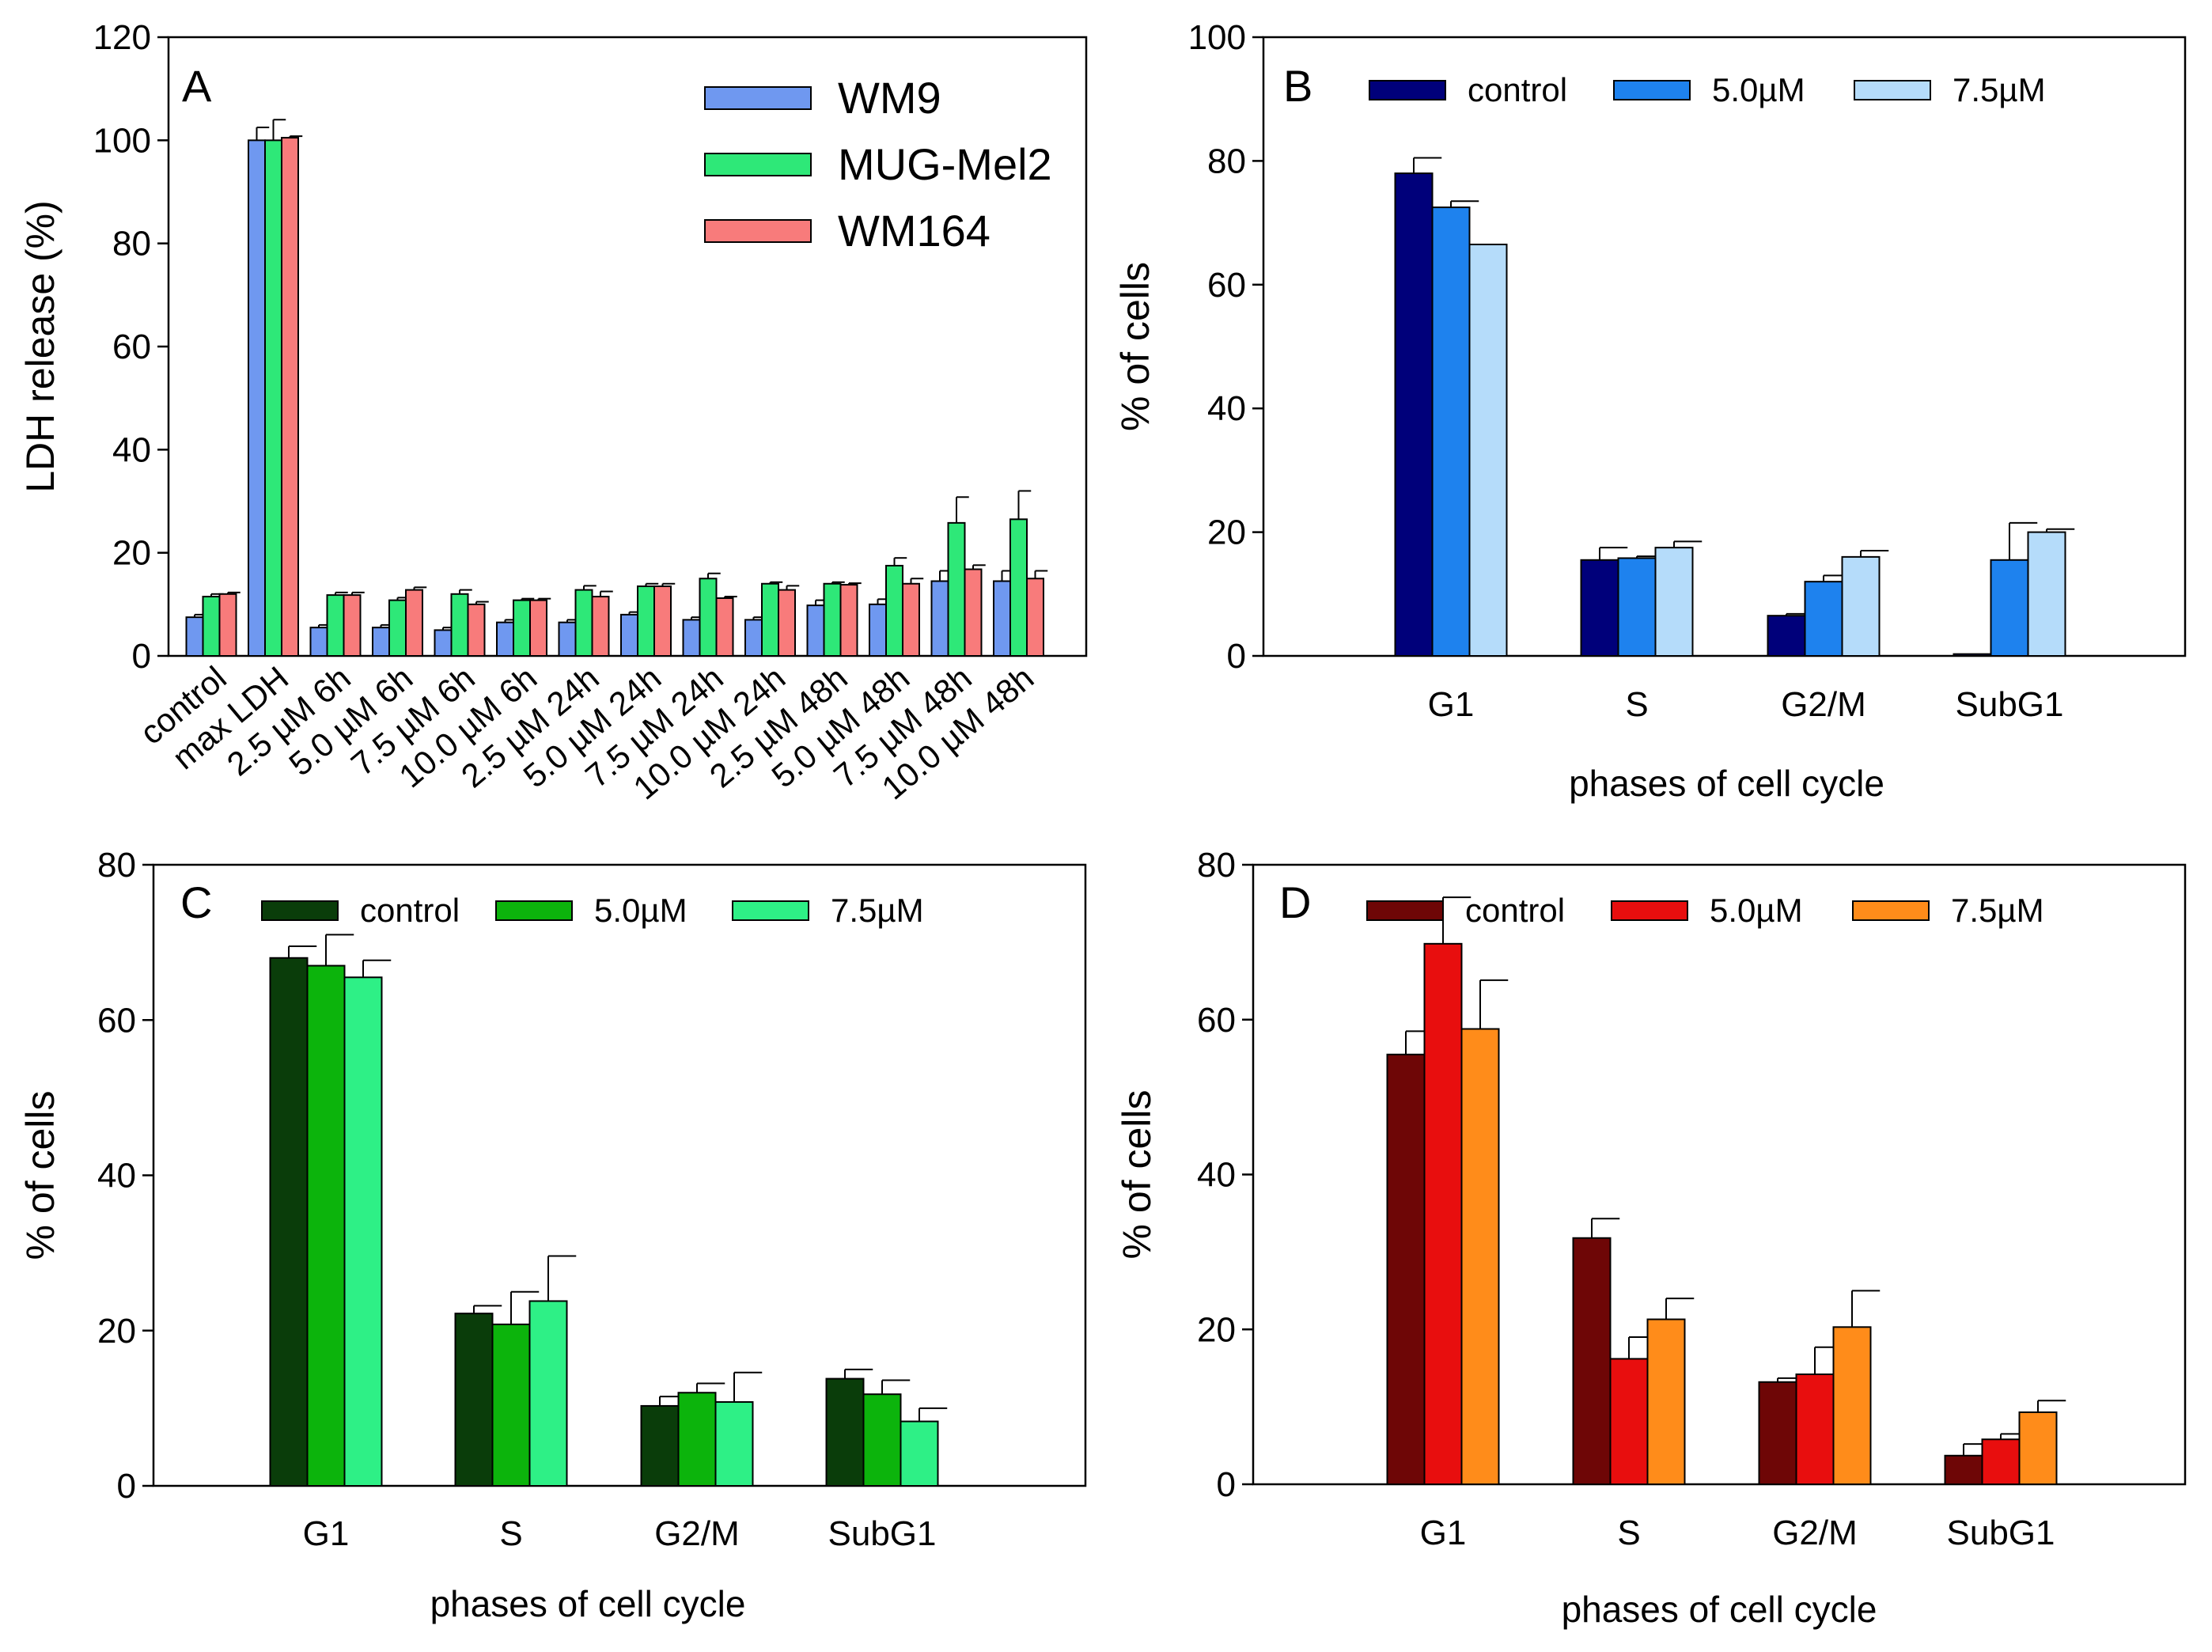 This screenshot has height=1652, width=2212. Describe the element at coordinates (890, 98) in the screenshot. I see `legend-label: WM9` at that location.